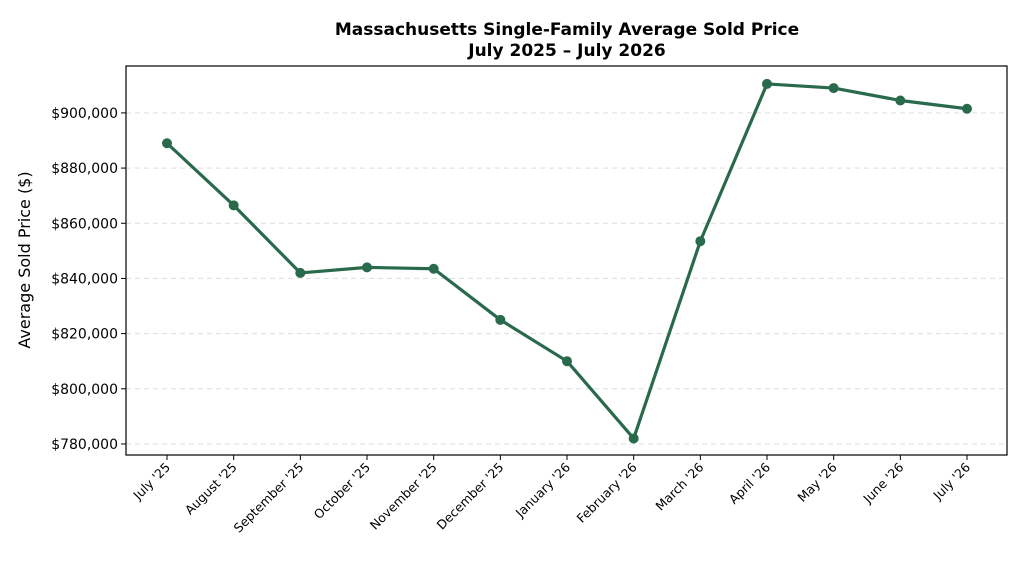  I want to click on y-tick-label: $900,000, so click(84, 114).